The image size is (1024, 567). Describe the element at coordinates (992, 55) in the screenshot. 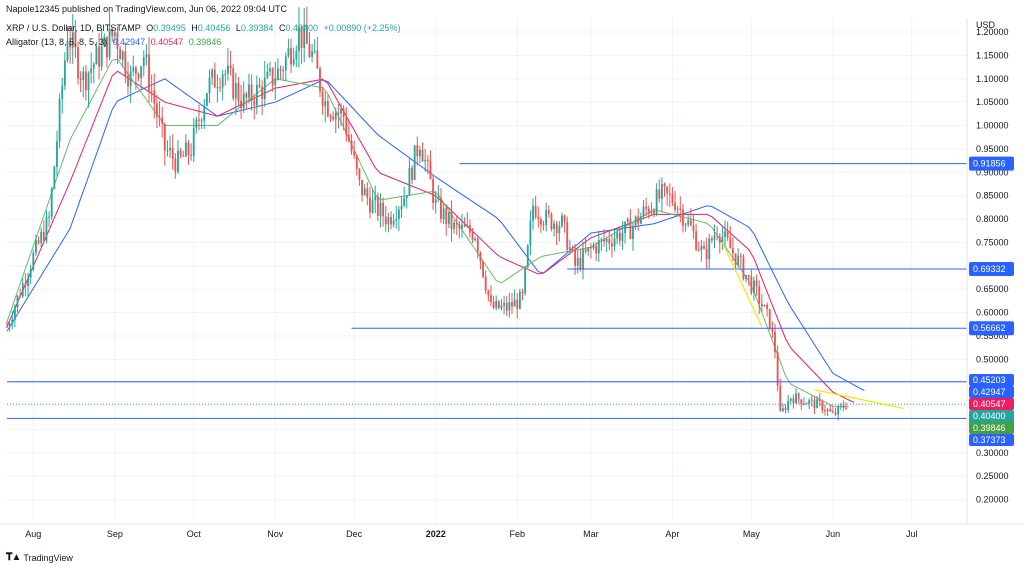

I see `price-tick-label: 1.15000` at that location.